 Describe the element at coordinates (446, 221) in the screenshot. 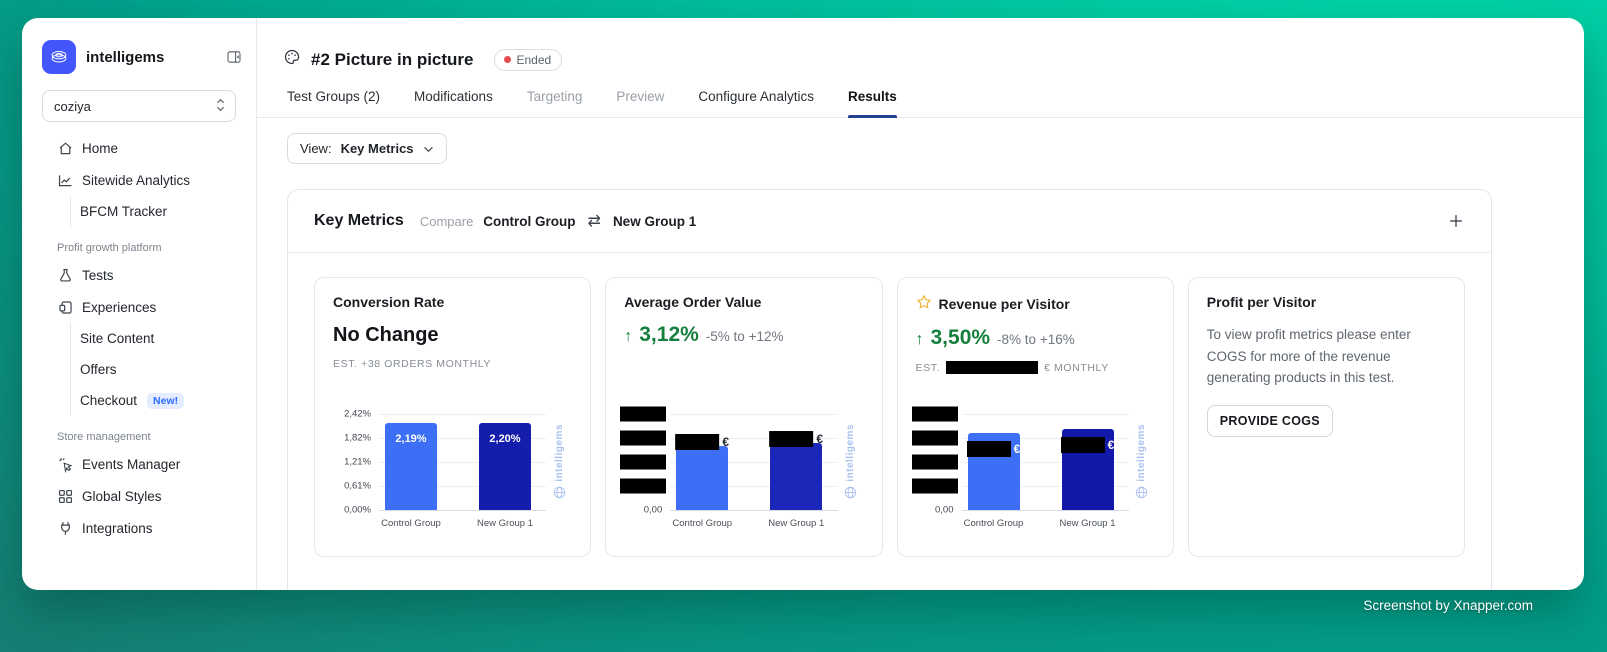

I see `compare-label: Compare` at that location.